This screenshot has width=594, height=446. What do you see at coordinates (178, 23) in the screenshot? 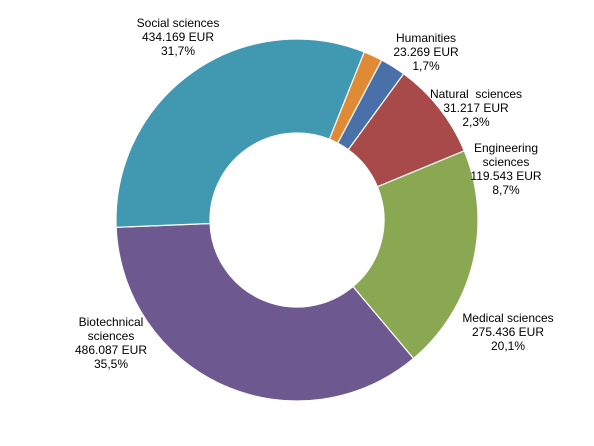
I see `label-social-sciences-name-line: Social sciences` at bounding box center [178, 23].